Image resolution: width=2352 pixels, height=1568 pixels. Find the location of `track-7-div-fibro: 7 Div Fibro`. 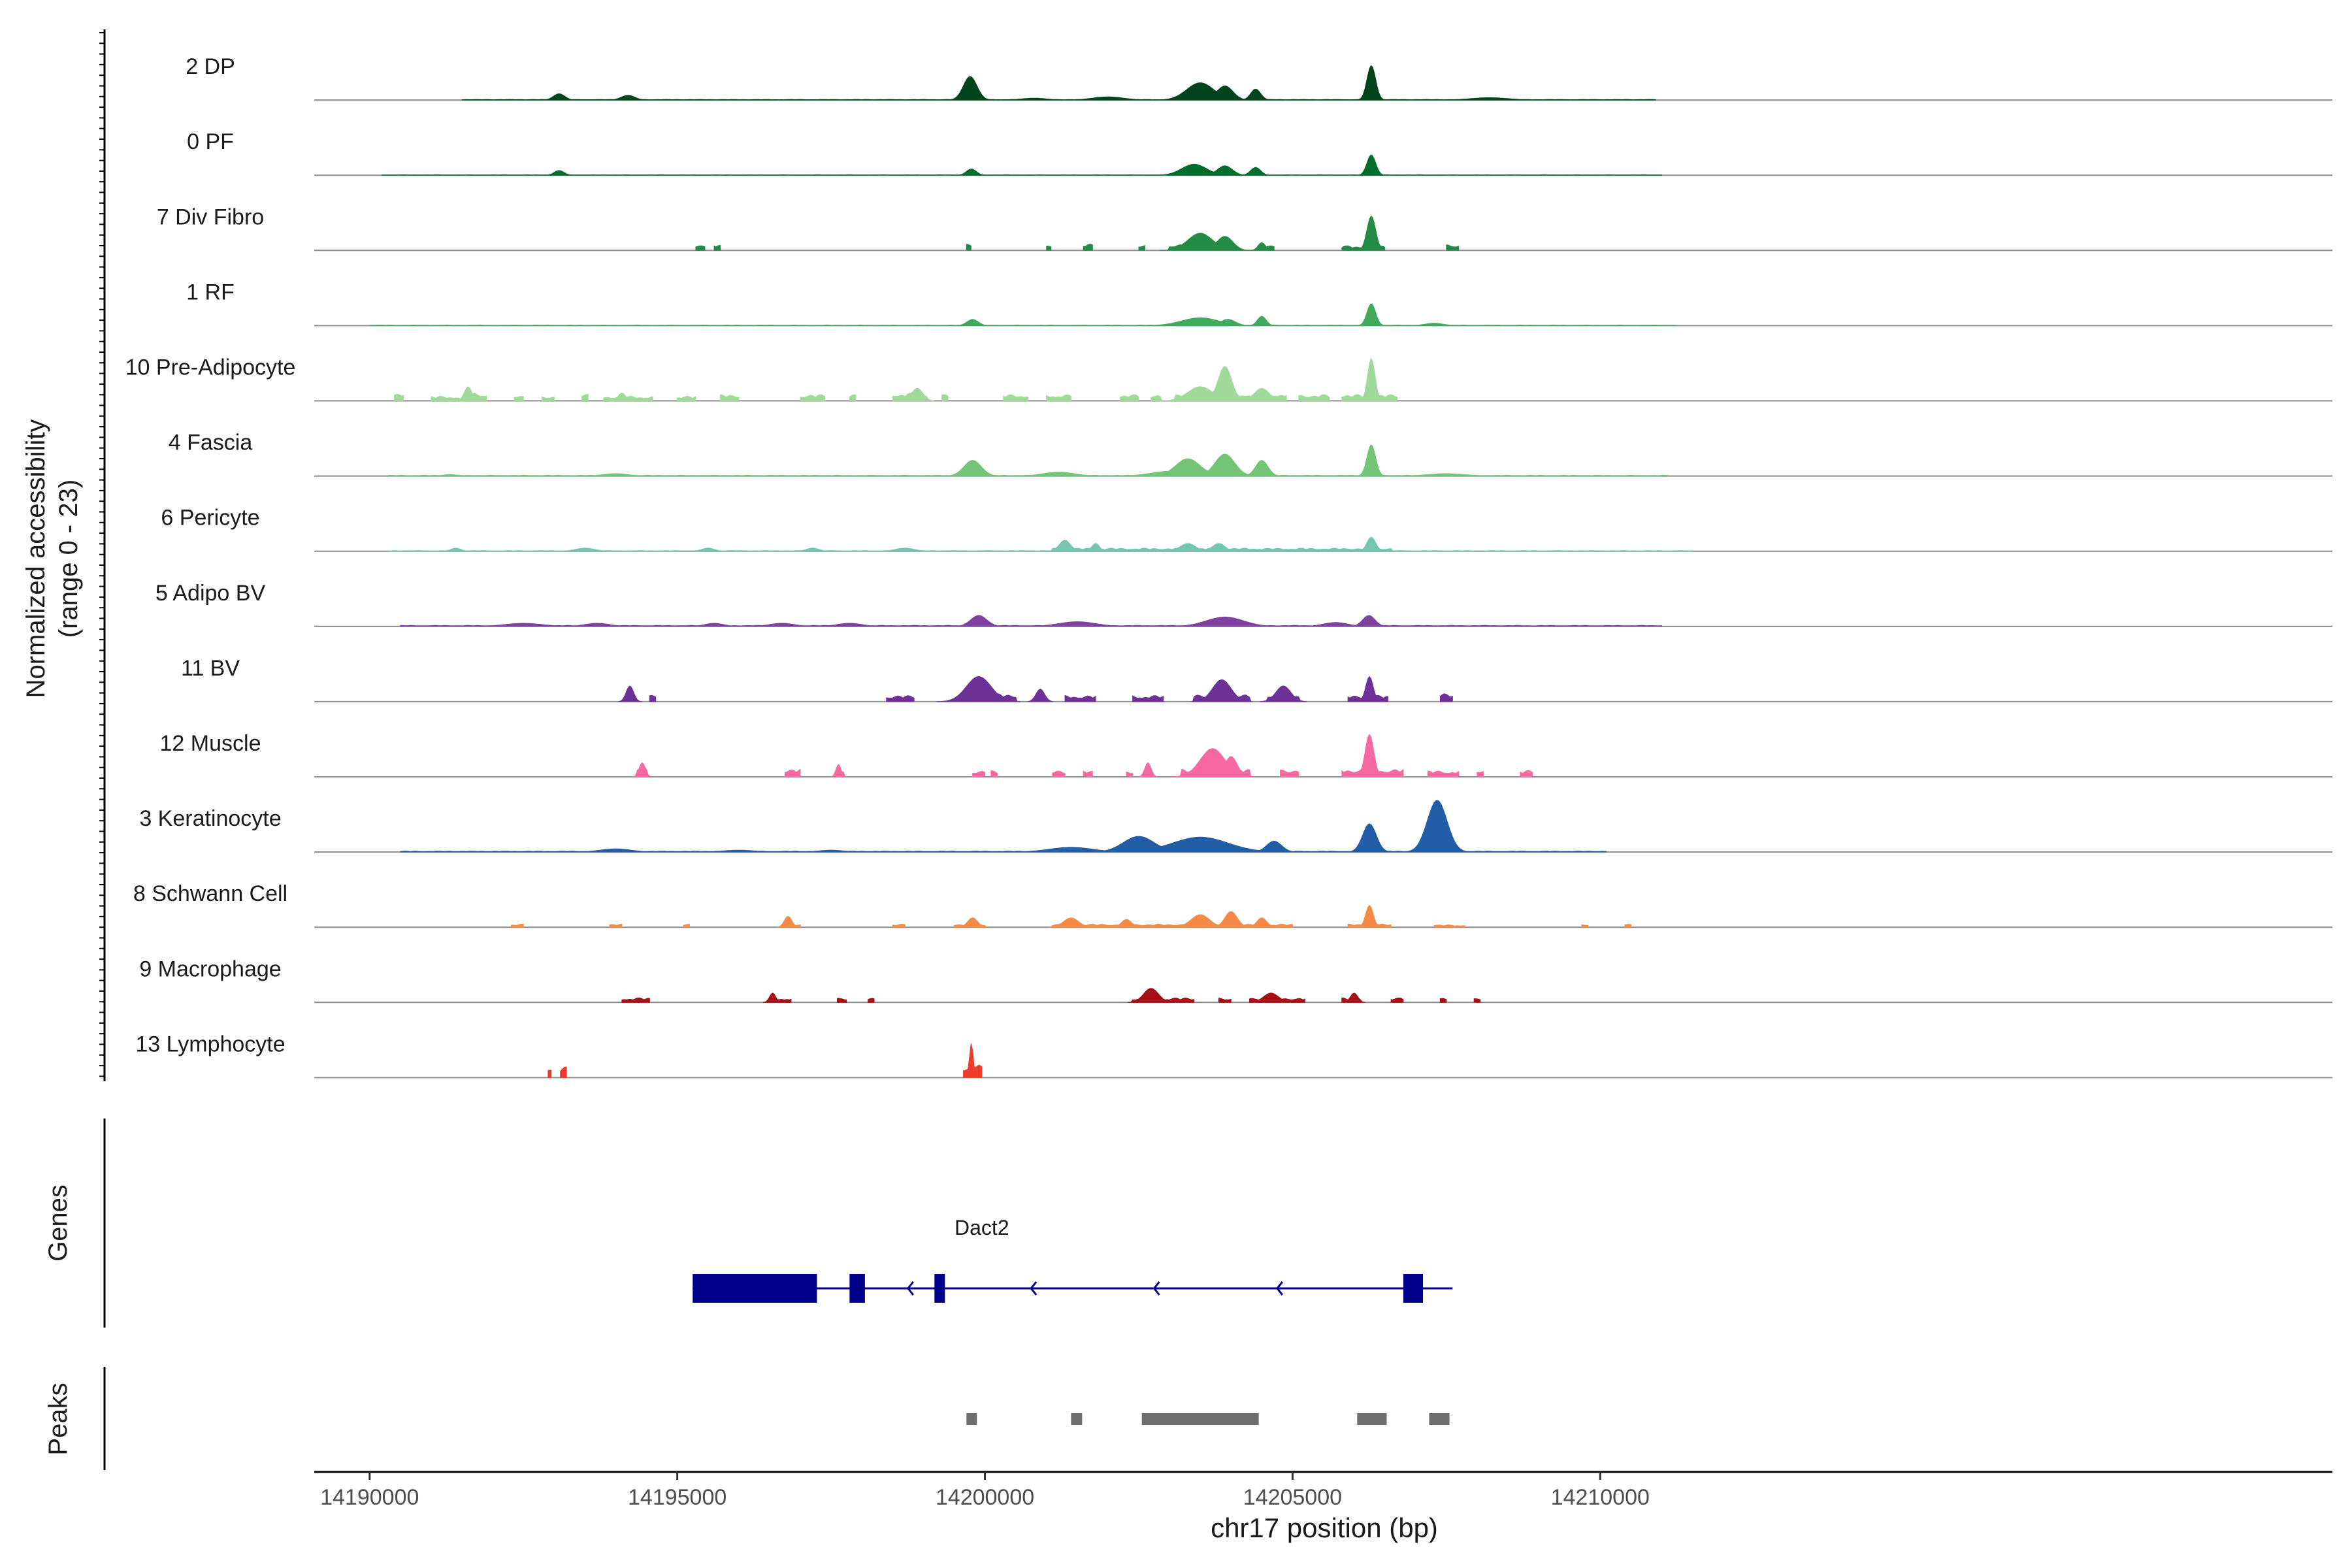

track-7-div-fibro: 7 Div Fibro is located at coordinates (1244, 228).